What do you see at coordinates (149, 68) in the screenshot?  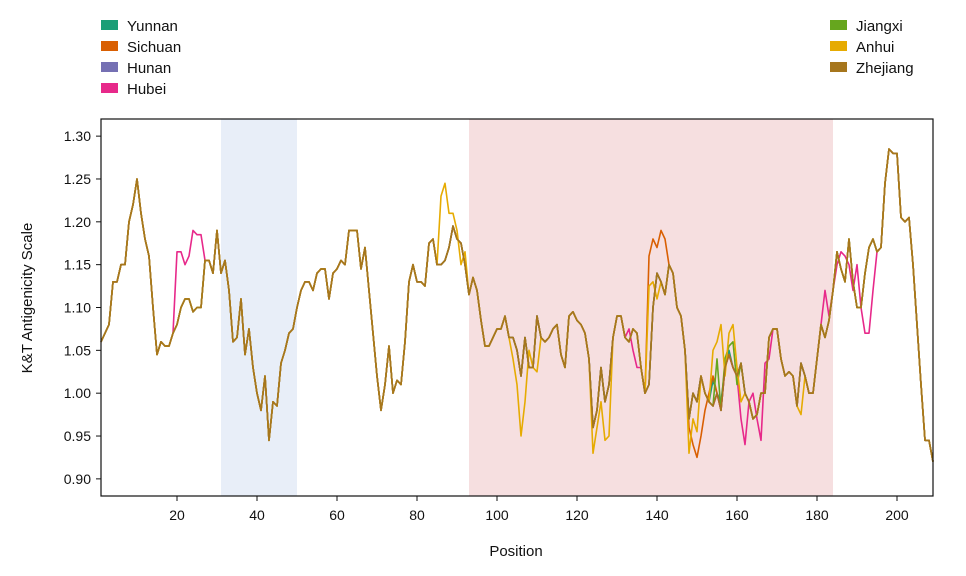 I see `legend-label-hunan: Hunan` at bounding box center [149, 68].